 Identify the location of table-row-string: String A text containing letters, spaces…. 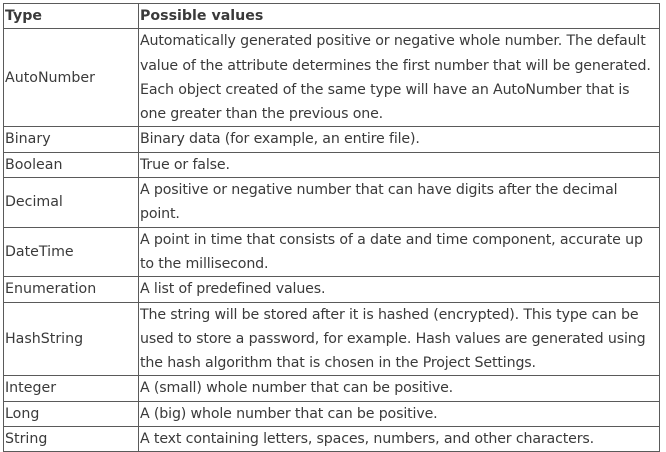
(331, 439).